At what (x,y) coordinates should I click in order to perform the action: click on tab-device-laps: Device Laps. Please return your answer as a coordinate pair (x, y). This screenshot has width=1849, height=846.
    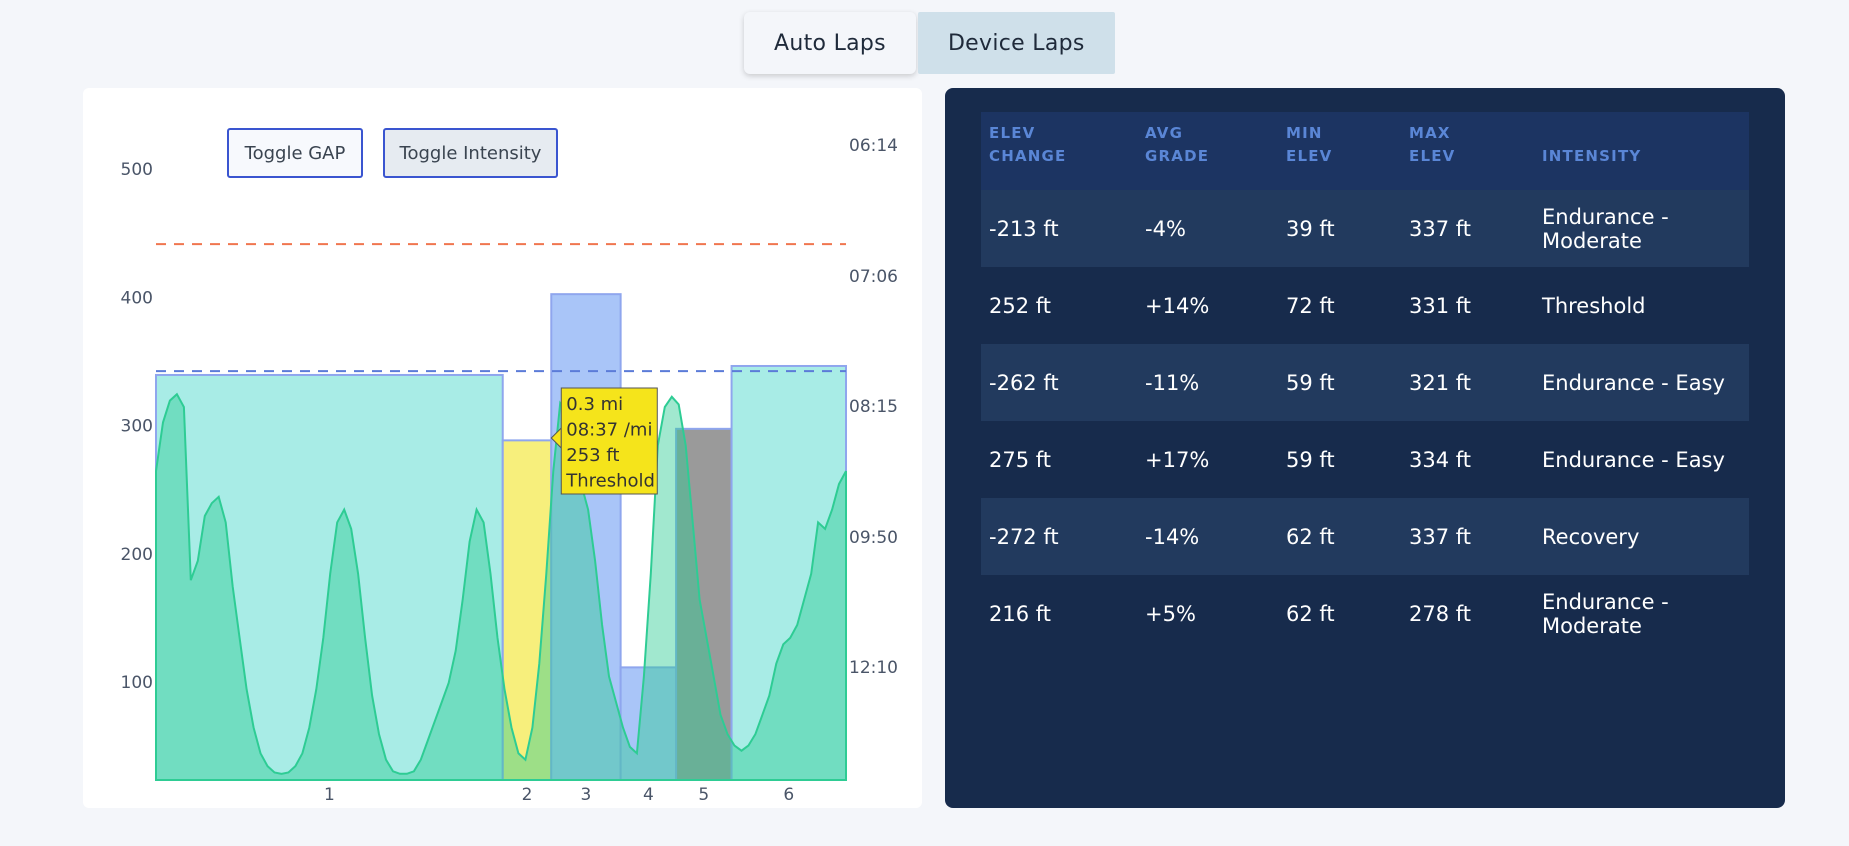
    Looking at the image, I should click on (1016, 43).